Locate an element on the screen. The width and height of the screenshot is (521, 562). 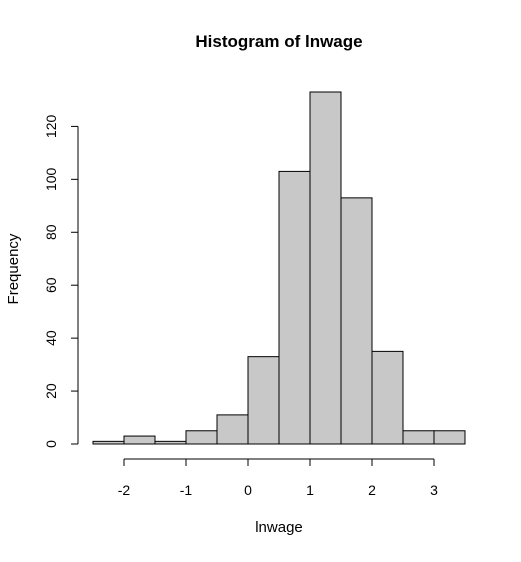
y-tick-label: 60 is located at coordinates (51, 285).